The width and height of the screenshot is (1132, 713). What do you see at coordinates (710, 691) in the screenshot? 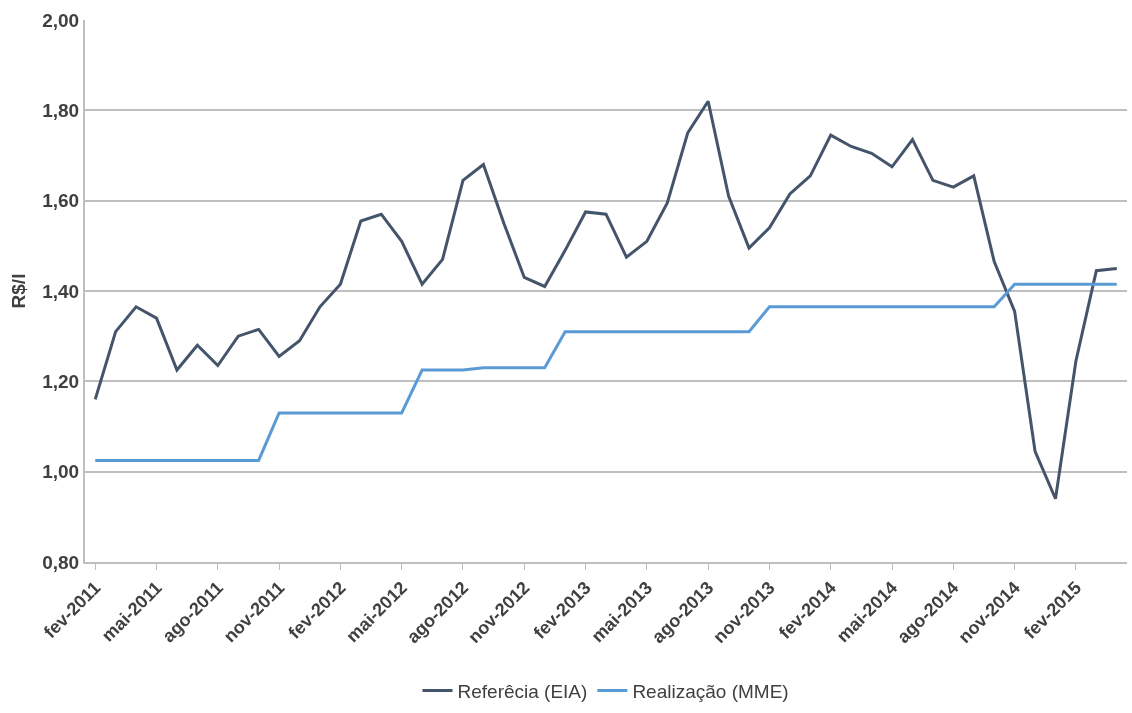
I see `legend-label: Realização (MME)` at bounding box center [710, 691].